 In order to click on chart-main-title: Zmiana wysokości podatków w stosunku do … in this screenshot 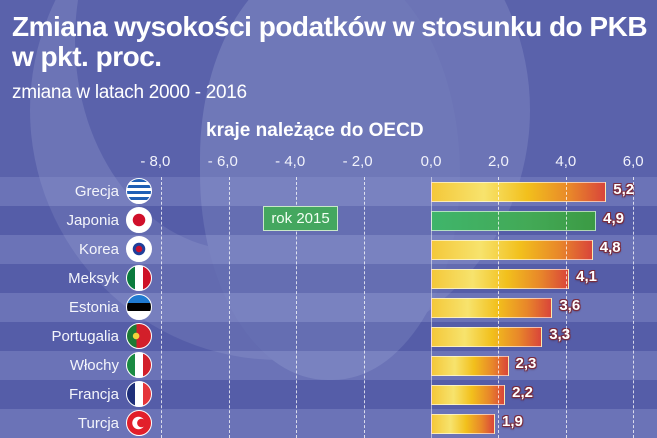, I will do `click(330, 41)`.